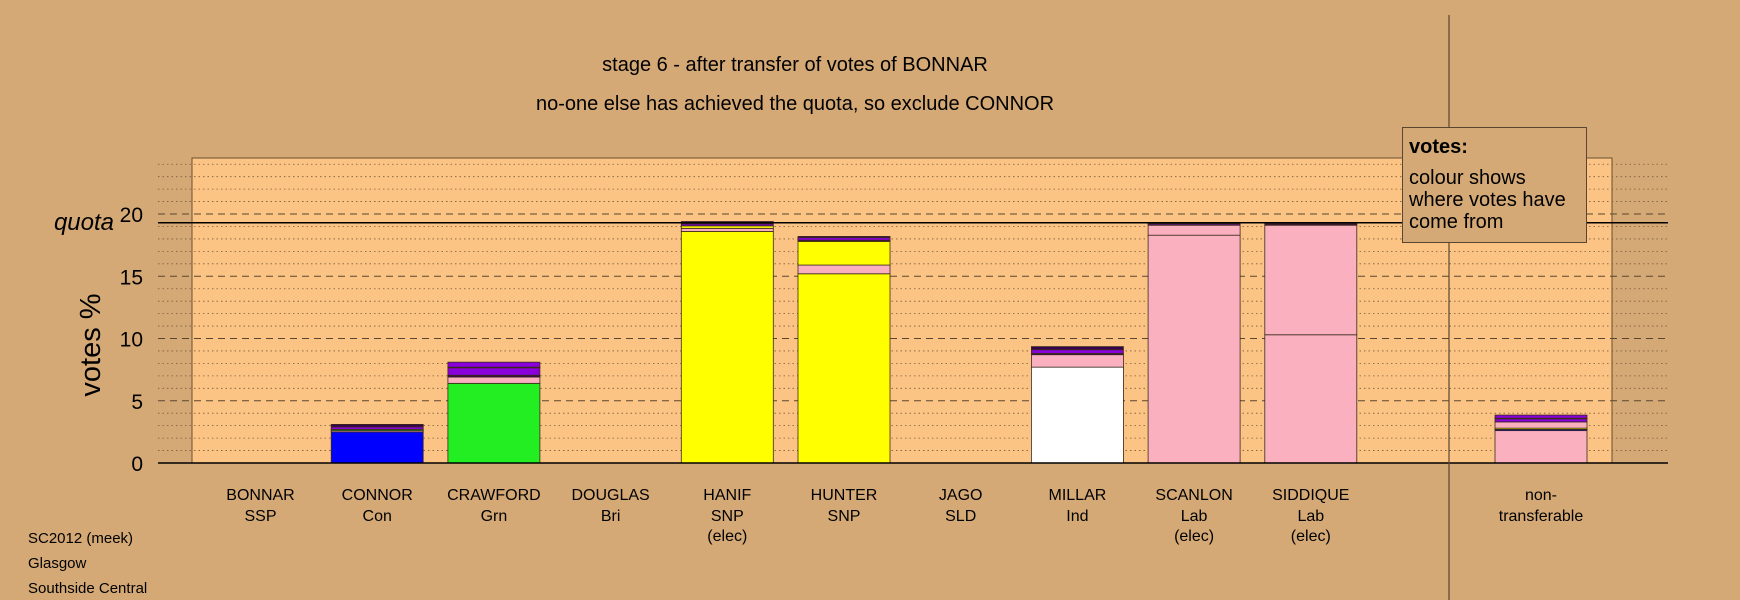  Describe the element at coordinates (960, 516) in the screenshot. I see `candidate-party: SLD` at that location.